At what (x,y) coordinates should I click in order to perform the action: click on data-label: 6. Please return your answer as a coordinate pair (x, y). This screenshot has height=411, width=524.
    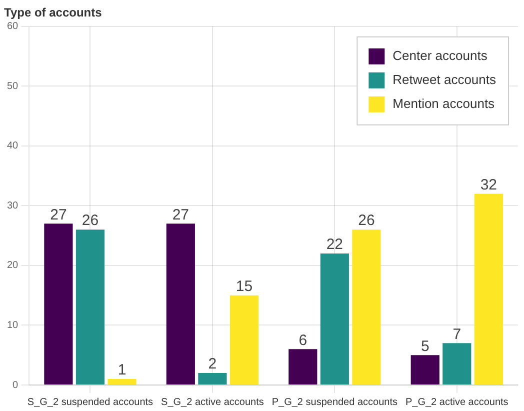
    Looking at the image, I should click on (303, 340).